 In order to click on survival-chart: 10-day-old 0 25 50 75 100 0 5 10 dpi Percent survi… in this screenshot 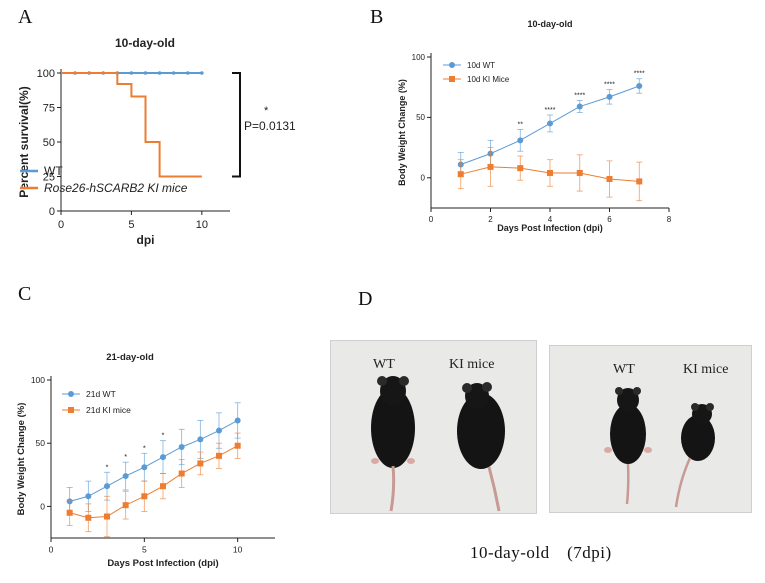, I will do `click(156, 141)`.